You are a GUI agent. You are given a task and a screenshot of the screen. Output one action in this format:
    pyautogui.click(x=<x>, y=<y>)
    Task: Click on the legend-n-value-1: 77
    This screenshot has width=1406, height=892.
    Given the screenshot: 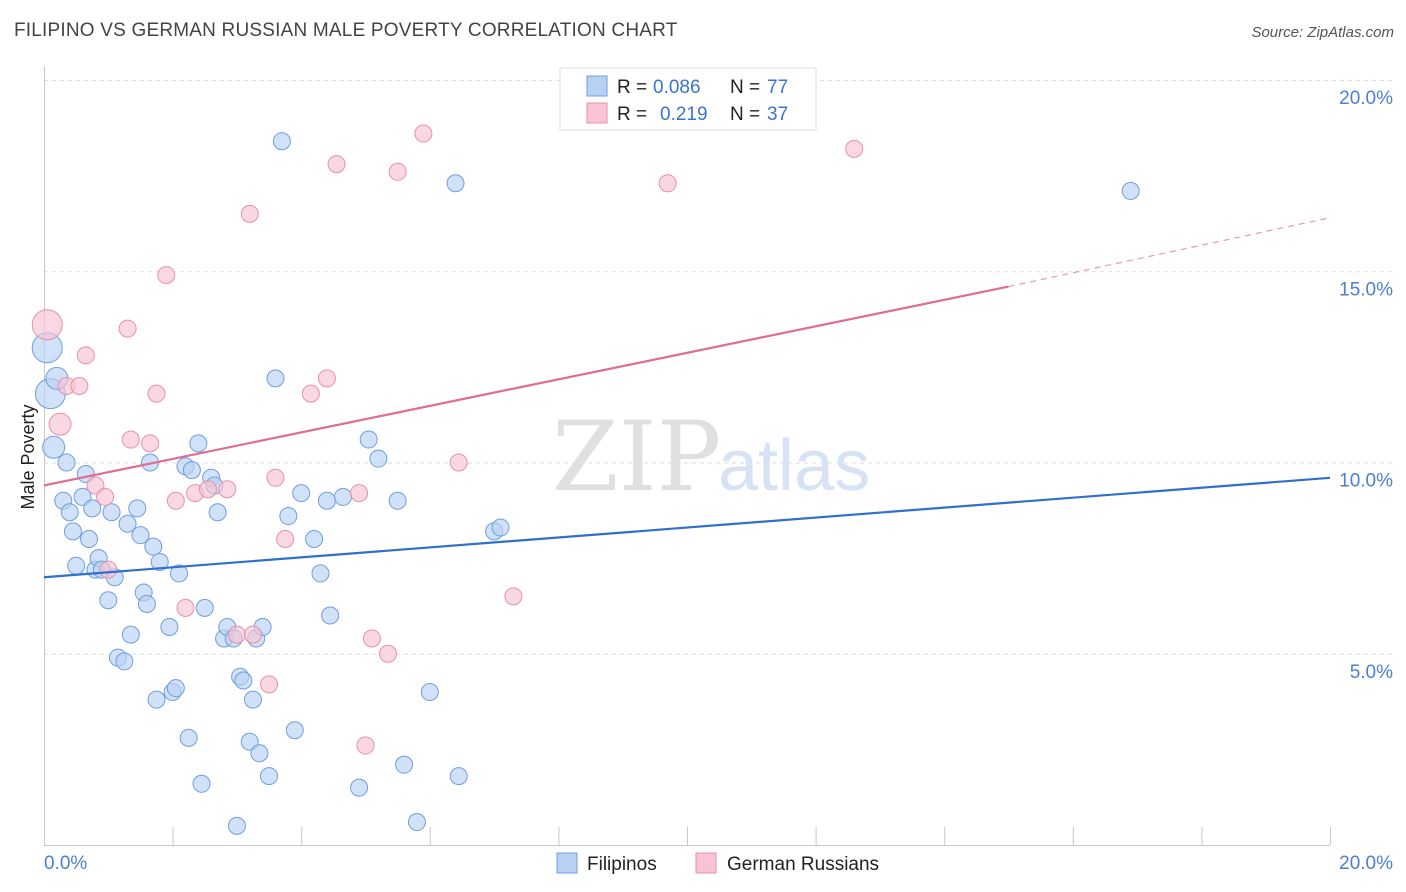 What is the action you would take?
    pyautogui.click(x=777, y=87)
    